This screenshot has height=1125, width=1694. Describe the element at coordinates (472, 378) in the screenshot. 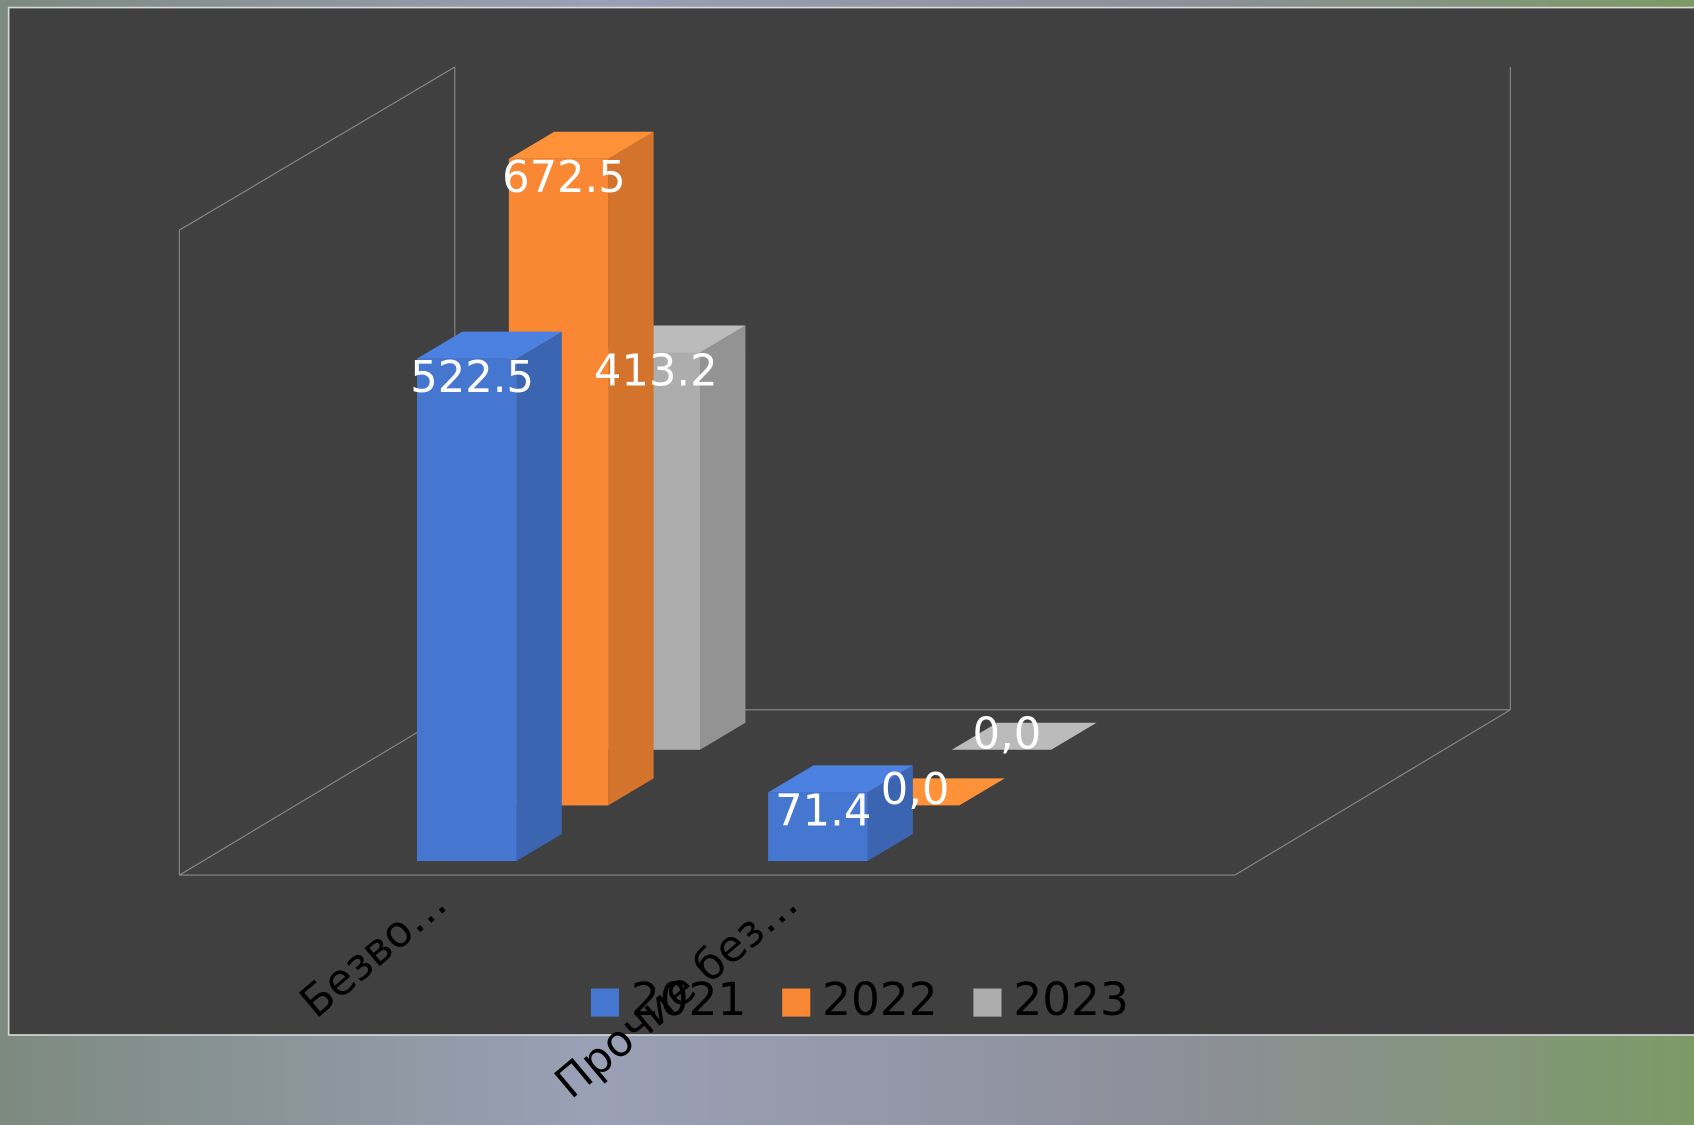

I see `value-label: 522.5` at that location.